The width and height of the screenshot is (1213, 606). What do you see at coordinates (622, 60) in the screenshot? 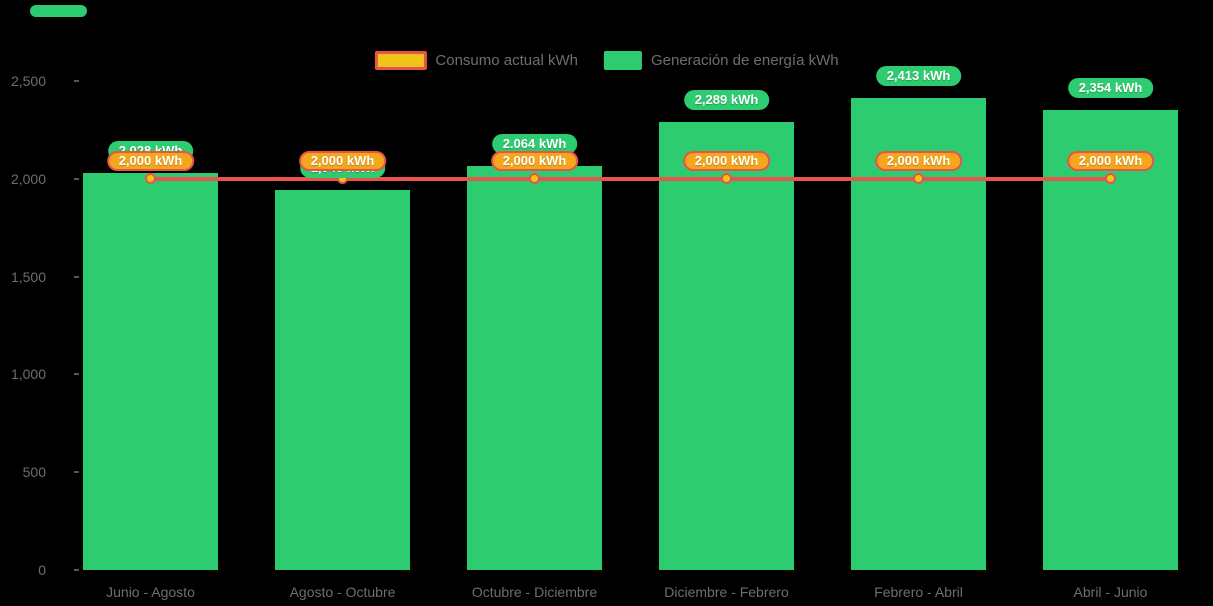
I see `generation-swatch-icon` at bounding box center [622, 60].